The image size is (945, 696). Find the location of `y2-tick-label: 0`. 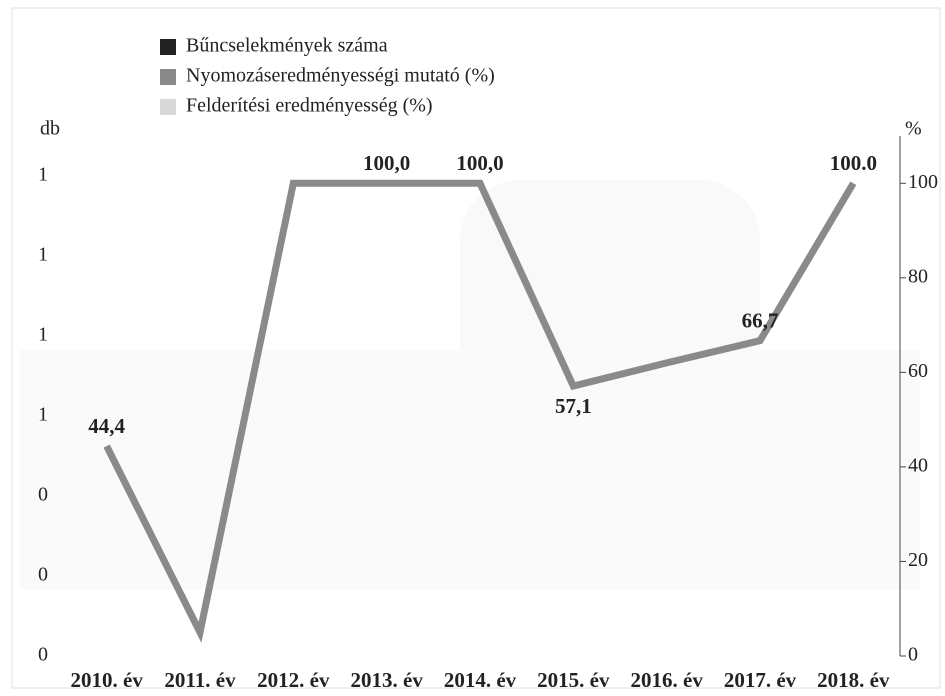

y2-tick-label: 0 is located at coordinates (913, 655).